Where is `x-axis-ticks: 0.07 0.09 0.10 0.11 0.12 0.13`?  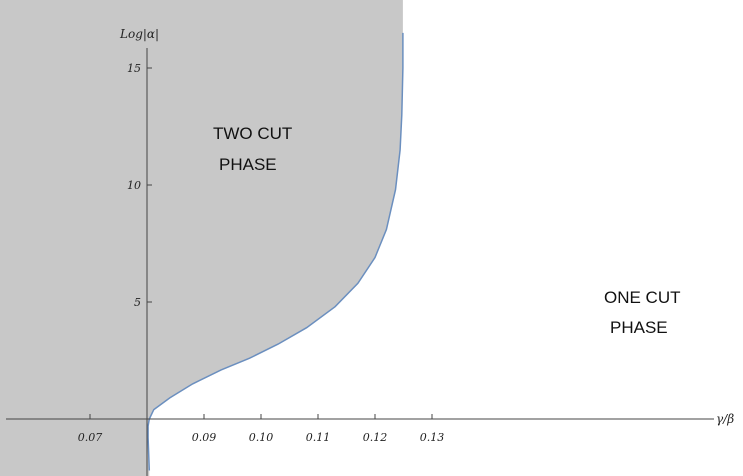 x-axis-ticks: 0.07 0.09 0.10 0.11 0.12 0.13 is located at coordinates (261, 429).